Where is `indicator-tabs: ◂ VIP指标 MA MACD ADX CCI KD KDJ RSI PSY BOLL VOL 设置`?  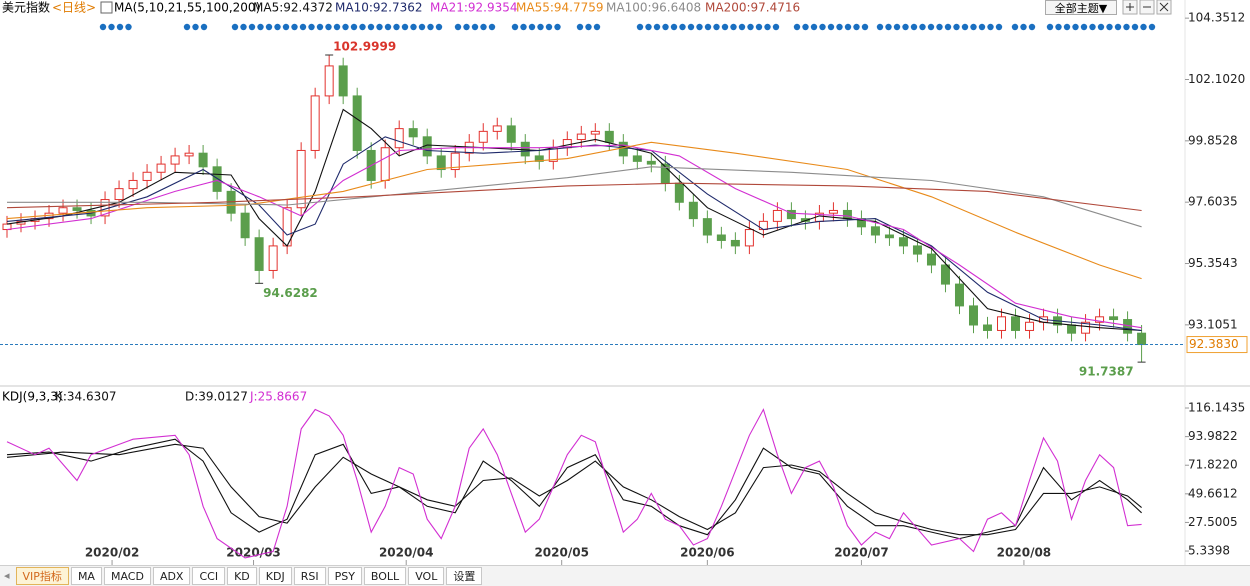 indicator-tabs: ◂ VIP指标 MA MACD ADX CCI KD KDJ RSI PSY BOLL VOL 设置 is located at coordinates (625, 575).